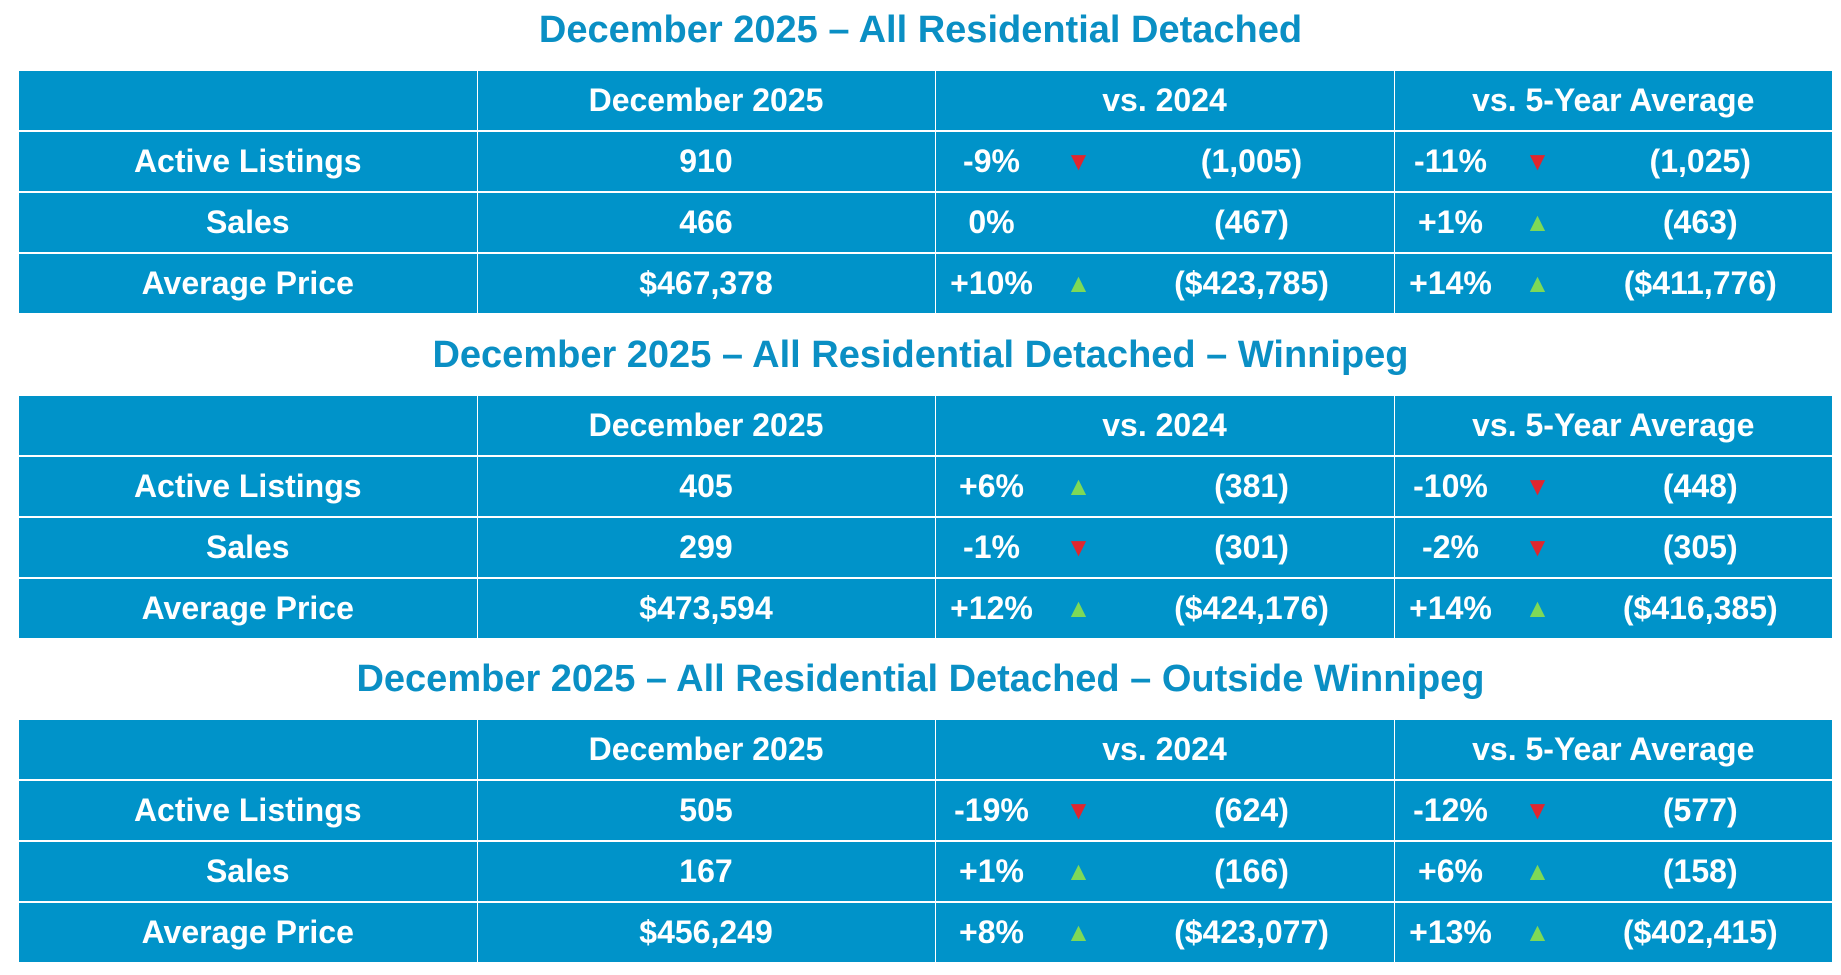  Describe the element at coordinates (925, 223) in the screenshot. I see `table-row: Sales 466 0% (467) +1% ▲ (463)` at that location.